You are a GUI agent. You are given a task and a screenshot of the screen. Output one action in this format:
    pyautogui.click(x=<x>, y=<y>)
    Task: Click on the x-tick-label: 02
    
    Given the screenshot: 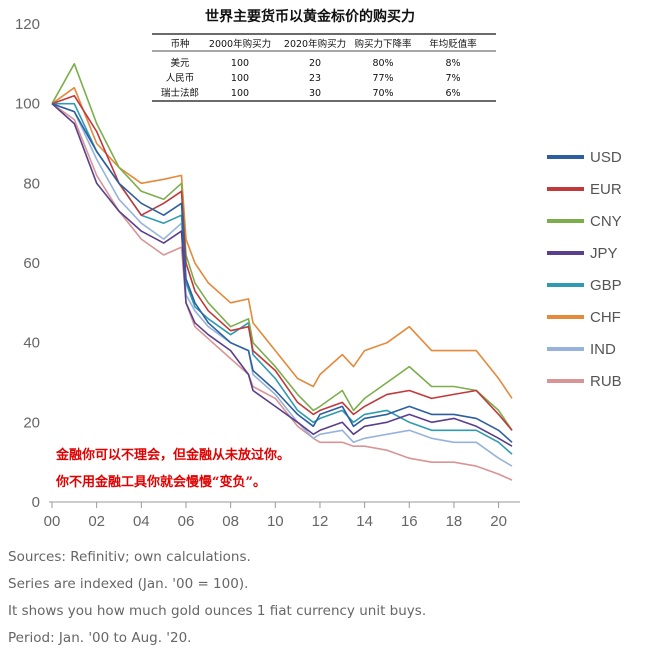 What is the action you would take?
    pyautogui.click(x=96, y=521)
    